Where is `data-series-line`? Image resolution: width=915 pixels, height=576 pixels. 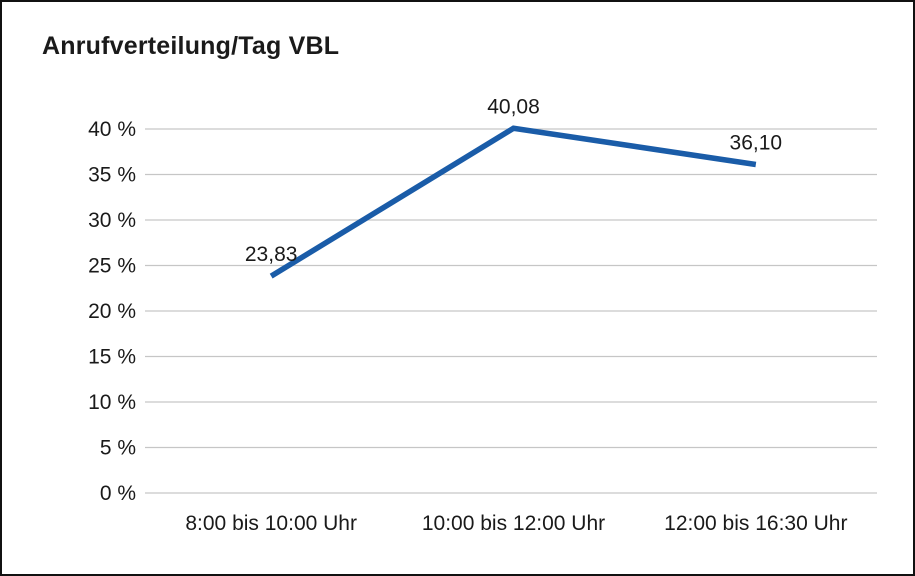
data-series-line is located at coordinates (513, 202).